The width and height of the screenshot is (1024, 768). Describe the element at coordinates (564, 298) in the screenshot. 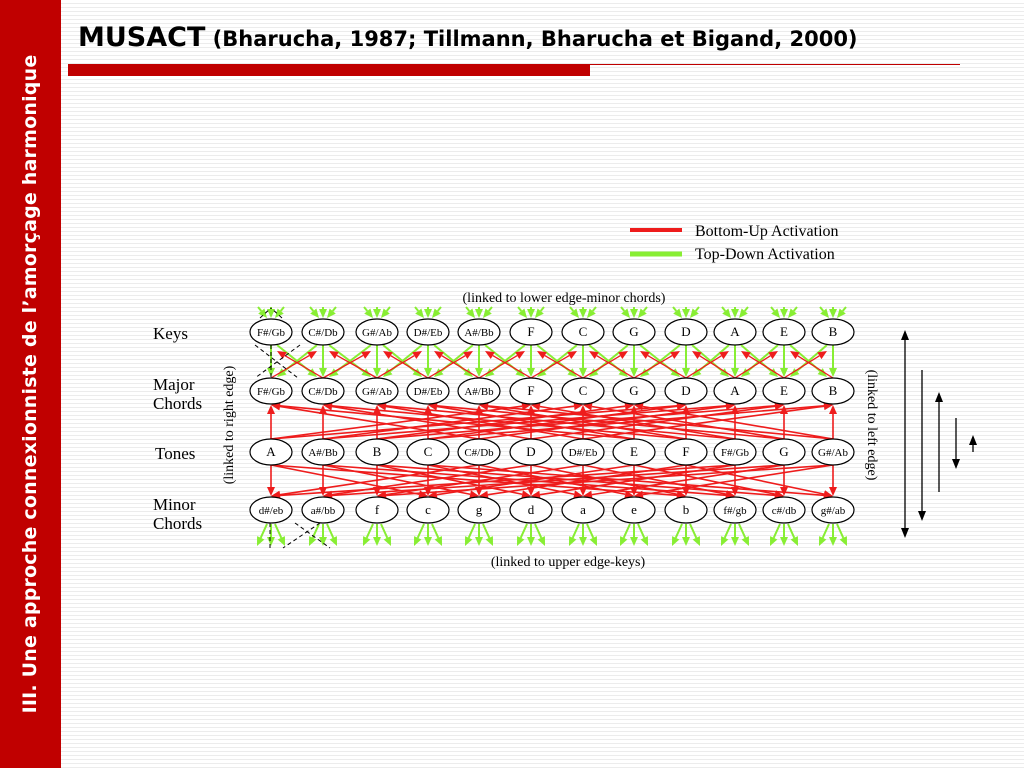

I see `top-edge-note: (linked to lower edge-minor chords)` at that location.